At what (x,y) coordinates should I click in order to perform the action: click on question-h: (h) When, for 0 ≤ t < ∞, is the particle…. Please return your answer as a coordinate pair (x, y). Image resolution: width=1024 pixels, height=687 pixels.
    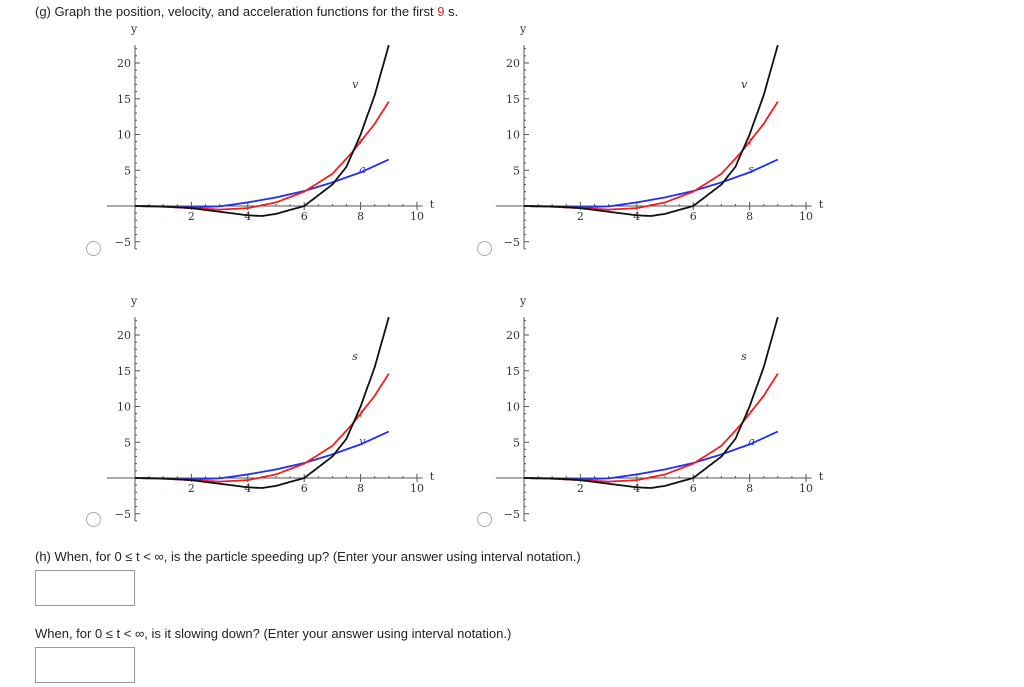
    Looking at the image, I should click on (308, 556).